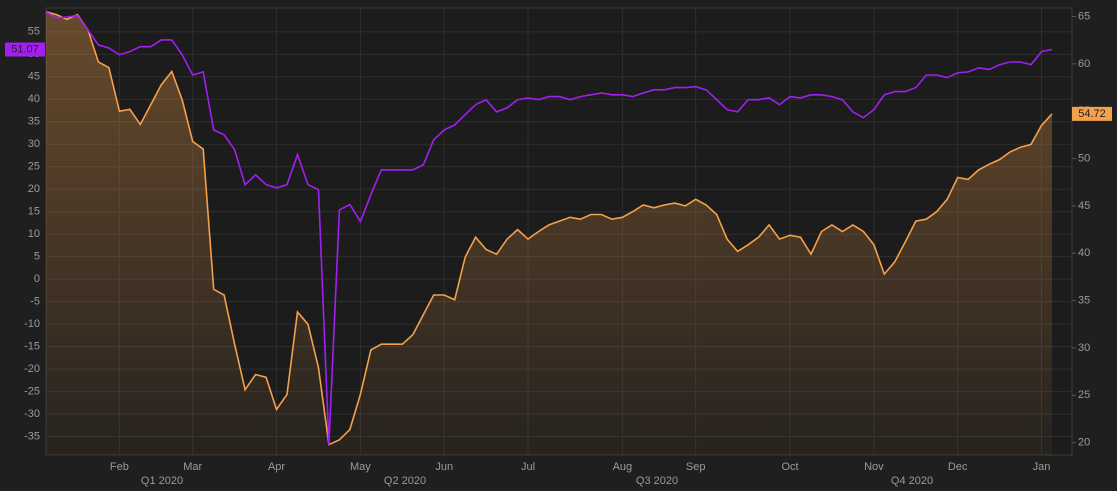 Image resolution: width=1117 pixels, height=491 pixels. What do you see at coordinates (34, 99) in the screenshot?
I see `y-tick-label: 40` at bounding box center [34, 99].